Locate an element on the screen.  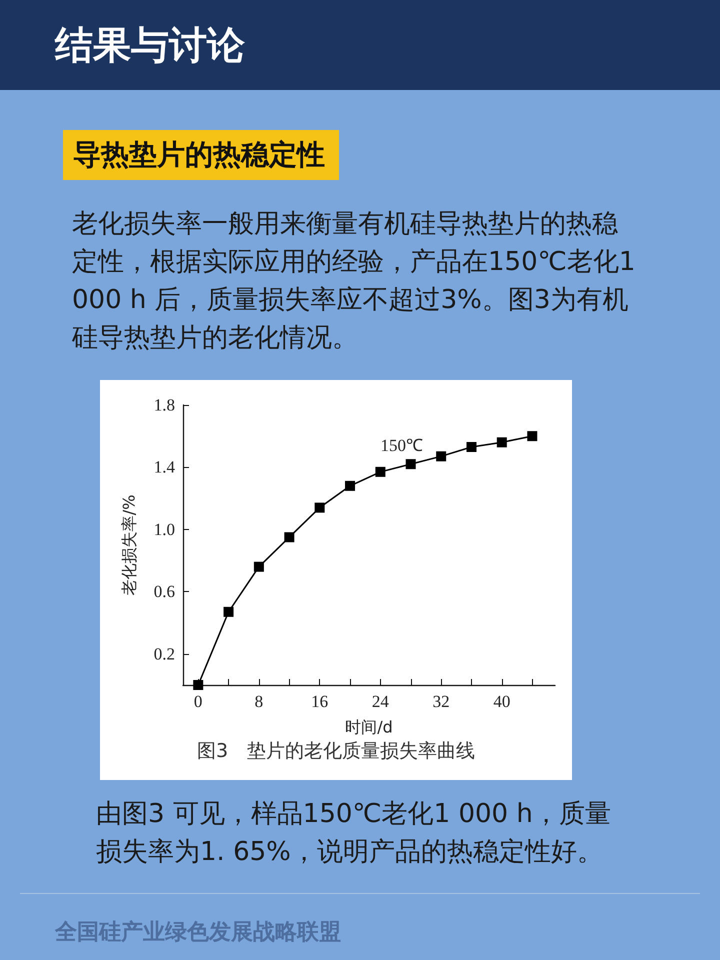
y-tick-label: 0.2 is located at coordinates (164, 654).